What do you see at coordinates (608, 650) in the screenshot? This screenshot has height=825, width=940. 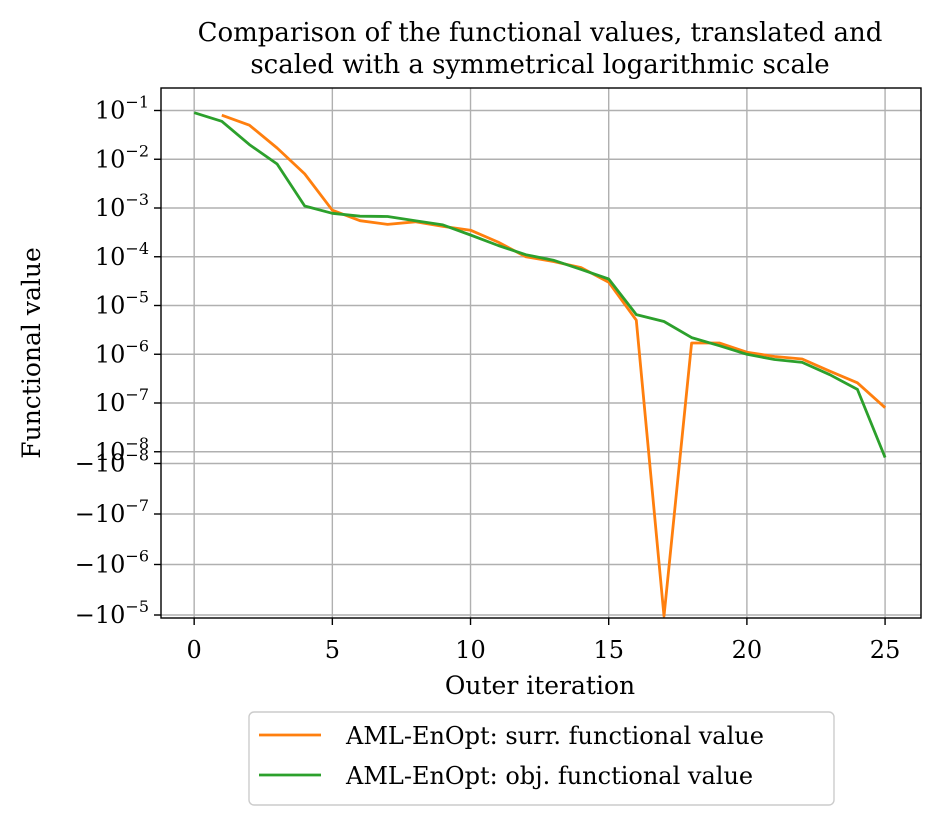 I see `x-tick-label: 15` at bounding box center [608, 650].